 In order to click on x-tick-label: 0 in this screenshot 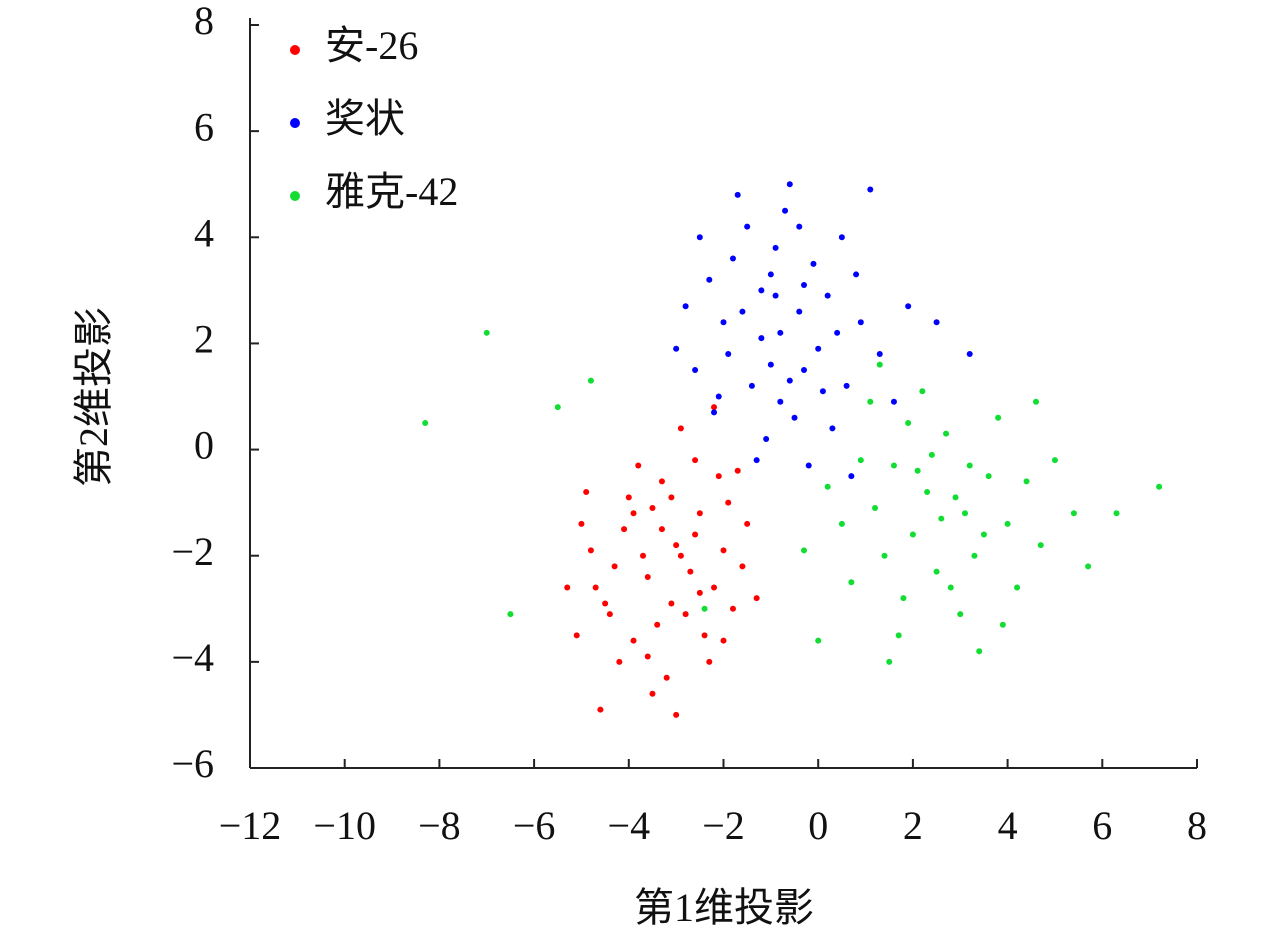, I will do `click(818, 825)`.